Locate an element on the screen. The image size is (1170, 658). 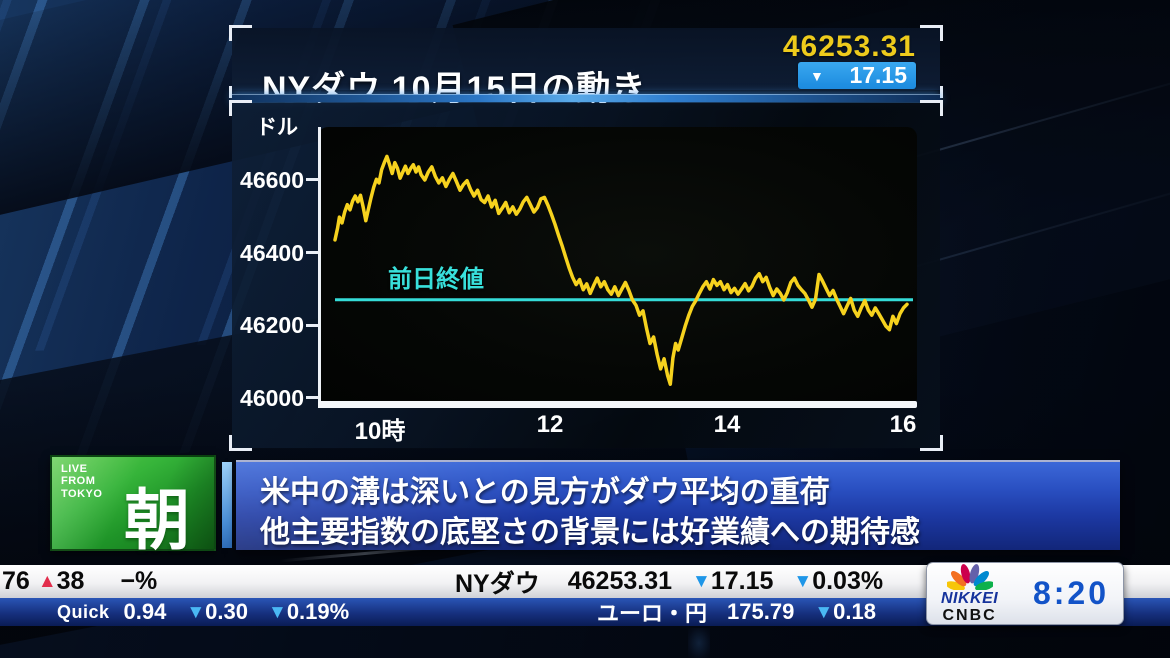
ticker-name: ユーロ・円 is located at coordinates (652, 613).